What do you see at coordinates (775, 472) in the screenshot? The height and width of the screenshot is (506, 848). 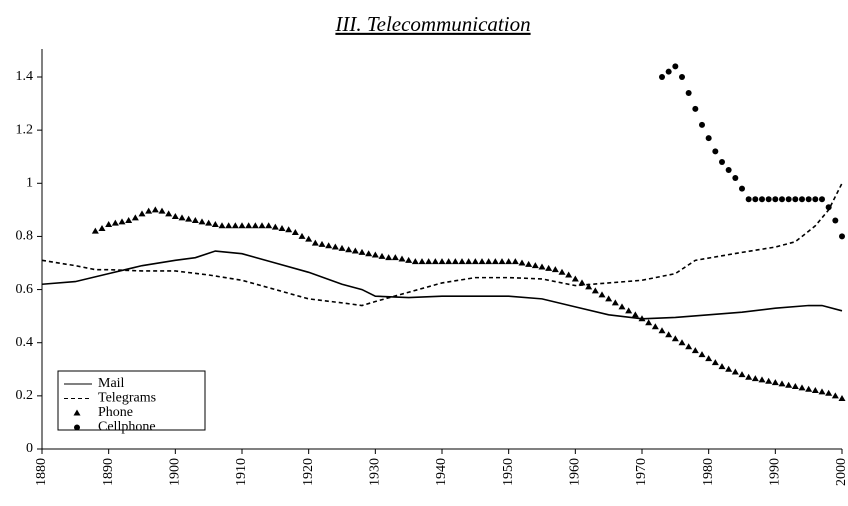 I see `x-tick-label: 1990` at bounding box center [775, 472].